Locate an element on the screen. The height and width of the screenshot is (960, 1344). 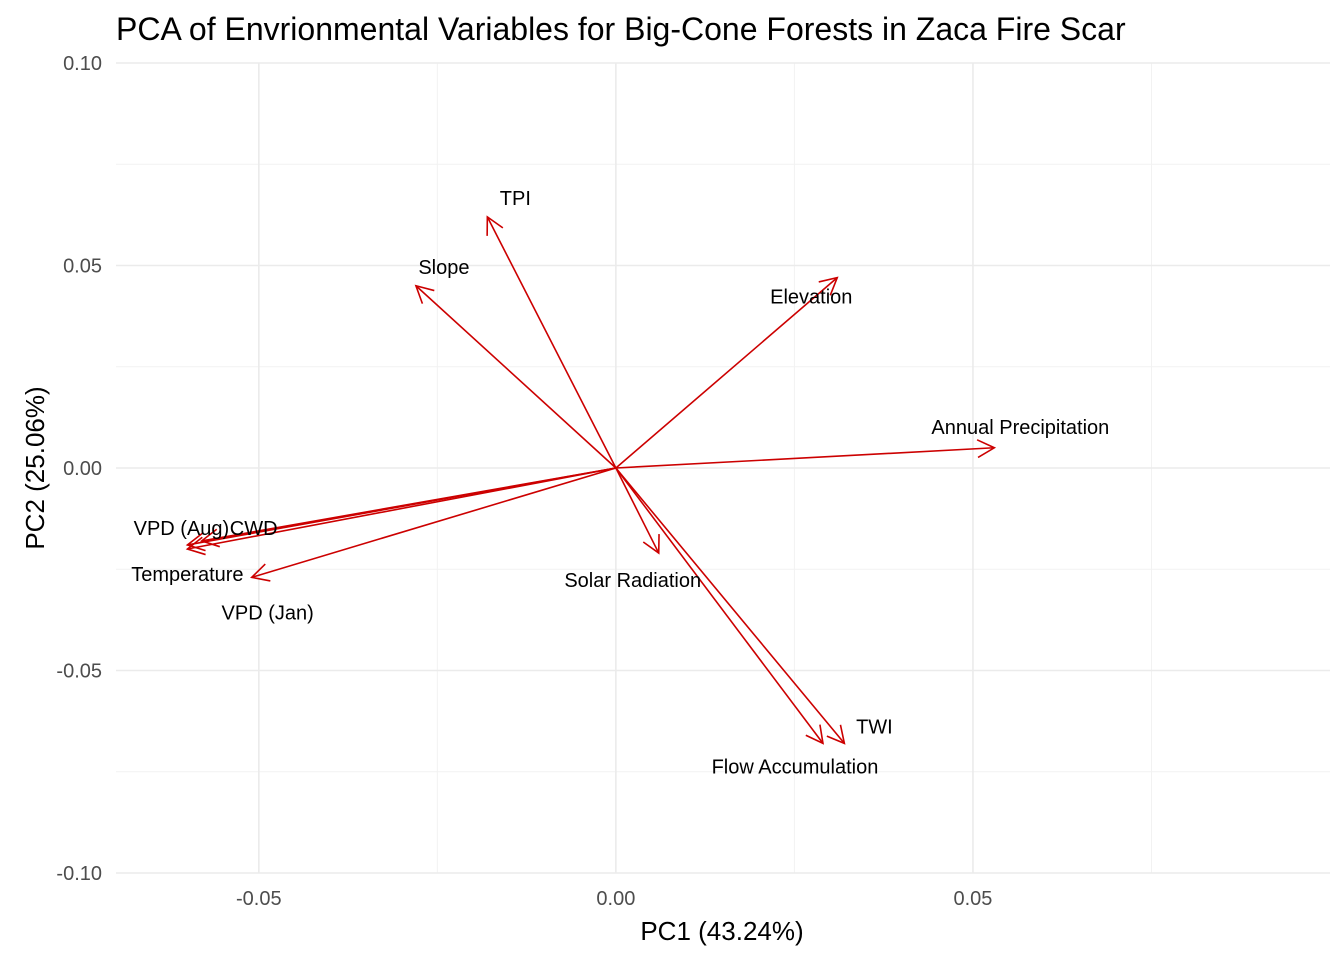
vector-label: Solar Radiation is located at coordinates (632, 581).